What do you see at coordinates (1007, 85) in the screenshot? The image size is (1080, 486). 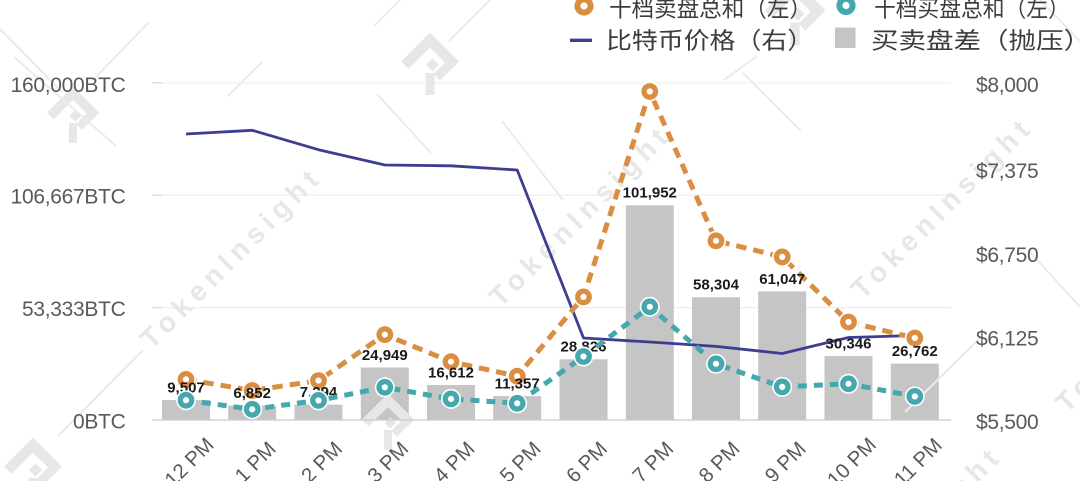 I see `svg-text: $8,000` at bounding box center [1007, 85].